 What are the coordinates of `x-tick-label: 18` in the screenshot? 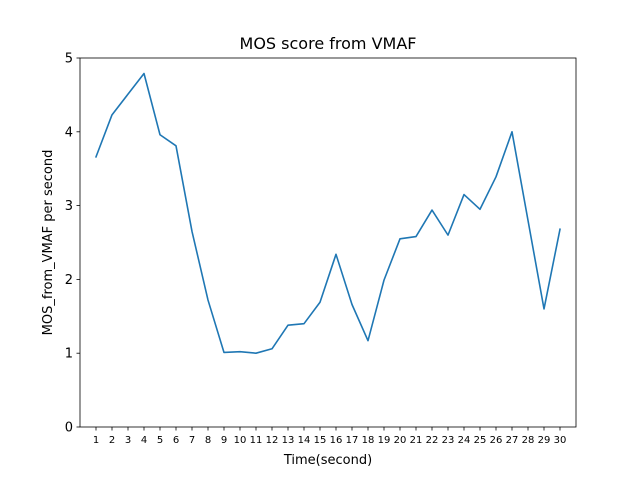 It's located at (368, 440).